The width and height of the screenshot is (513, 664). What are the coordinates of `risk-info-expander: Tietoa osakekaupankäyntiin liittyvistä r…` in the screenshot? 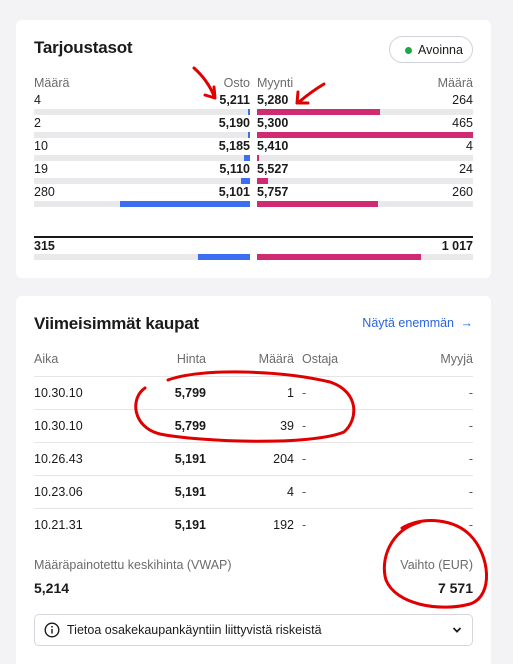 It's located at (253, 630).